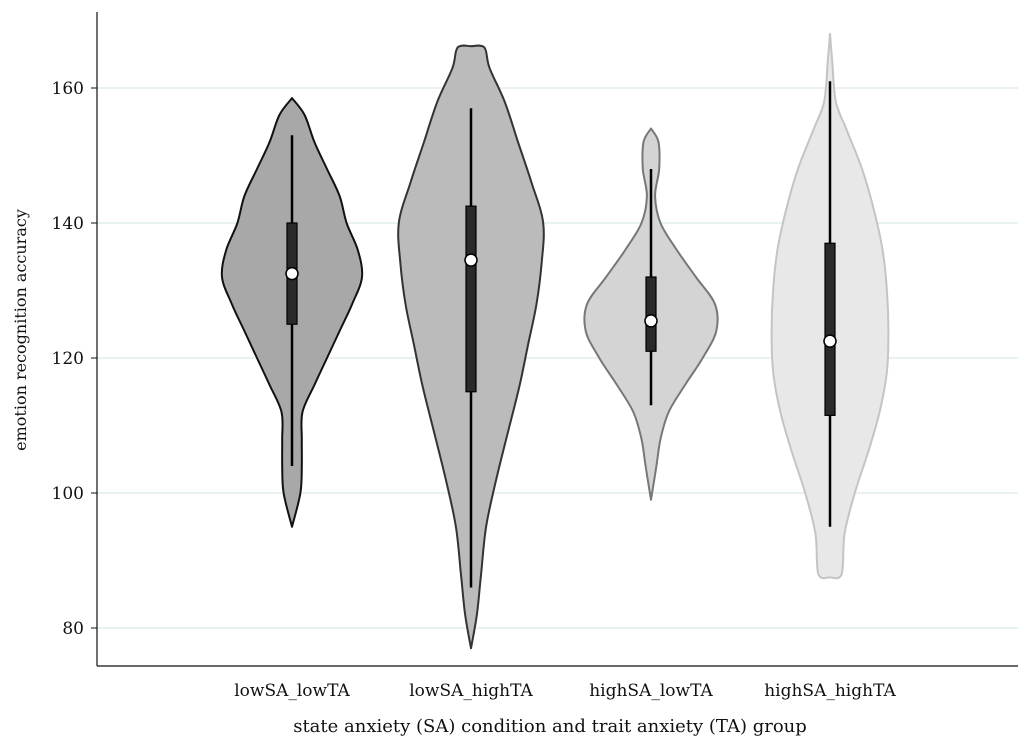  I want to click on iqr-box-lowSA_highTA, so click(471, 299).